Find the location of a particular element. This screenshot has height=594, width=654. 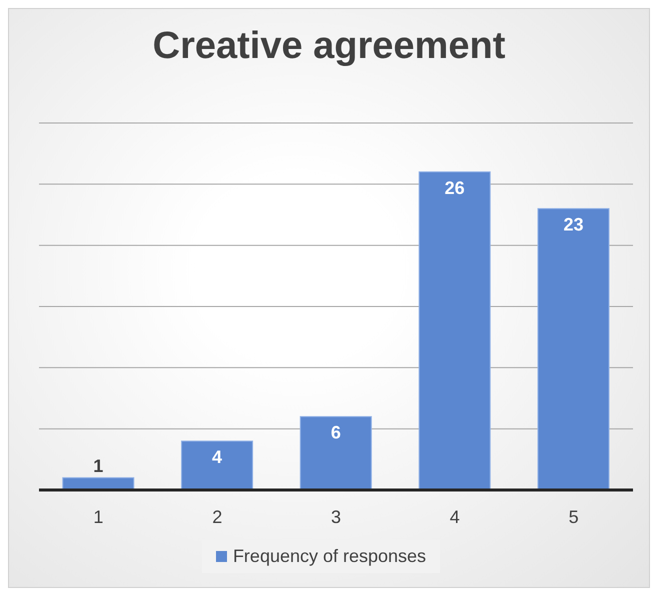

data-label: 23 is located at coordinates (573, 224).